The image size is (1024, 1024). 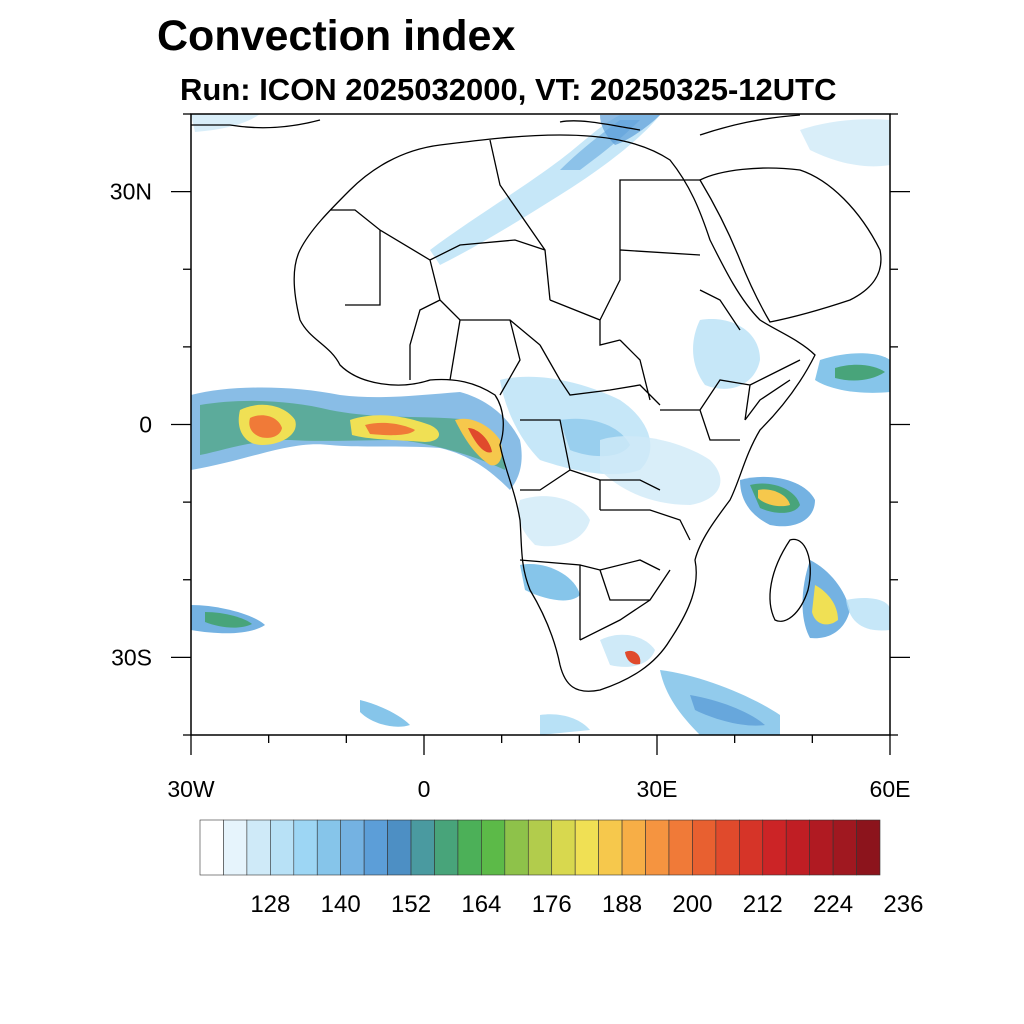 I want to click on lon-tick-label: 30W, so click(x=191, y=789).